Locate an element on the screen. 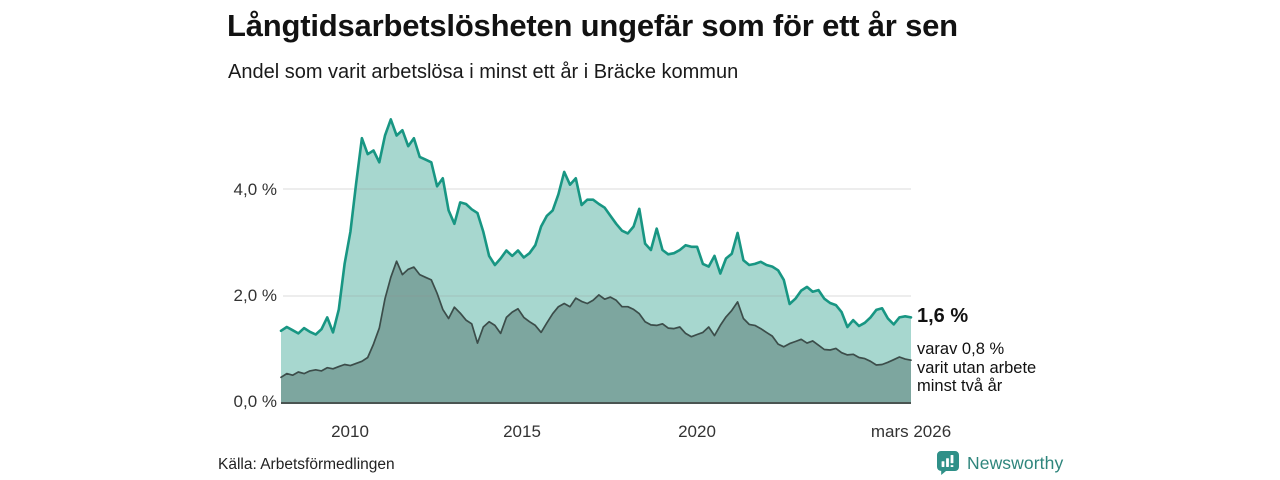  newsworthy-logo: Newsworthy is located at coordinates (999, 463).